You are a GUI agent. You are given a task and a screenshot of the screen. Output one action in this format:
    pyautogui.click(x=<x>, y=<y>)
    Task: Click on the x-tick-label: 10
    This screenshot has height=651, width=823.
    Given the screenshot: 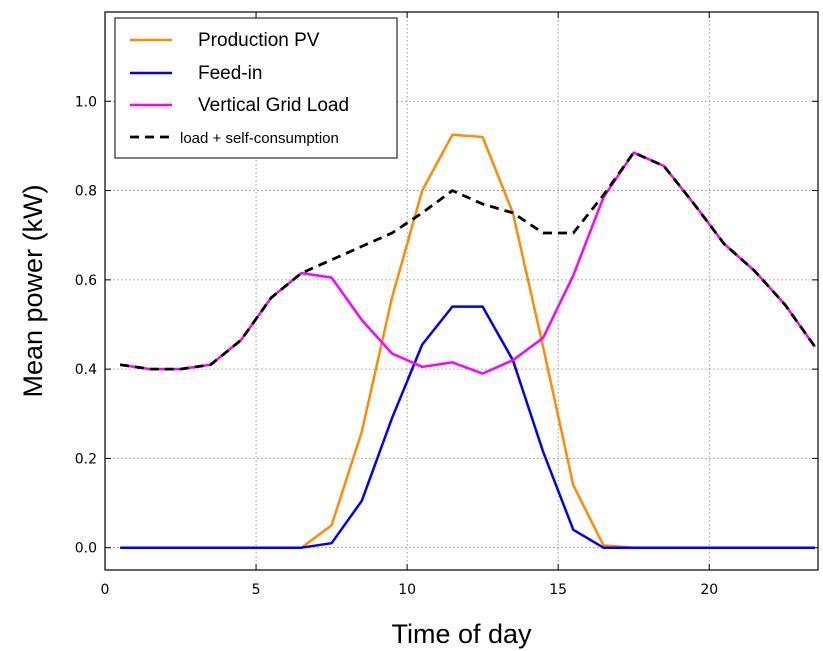 What is the action you would take?
    pyautogui.click(x=407, y=590)
    